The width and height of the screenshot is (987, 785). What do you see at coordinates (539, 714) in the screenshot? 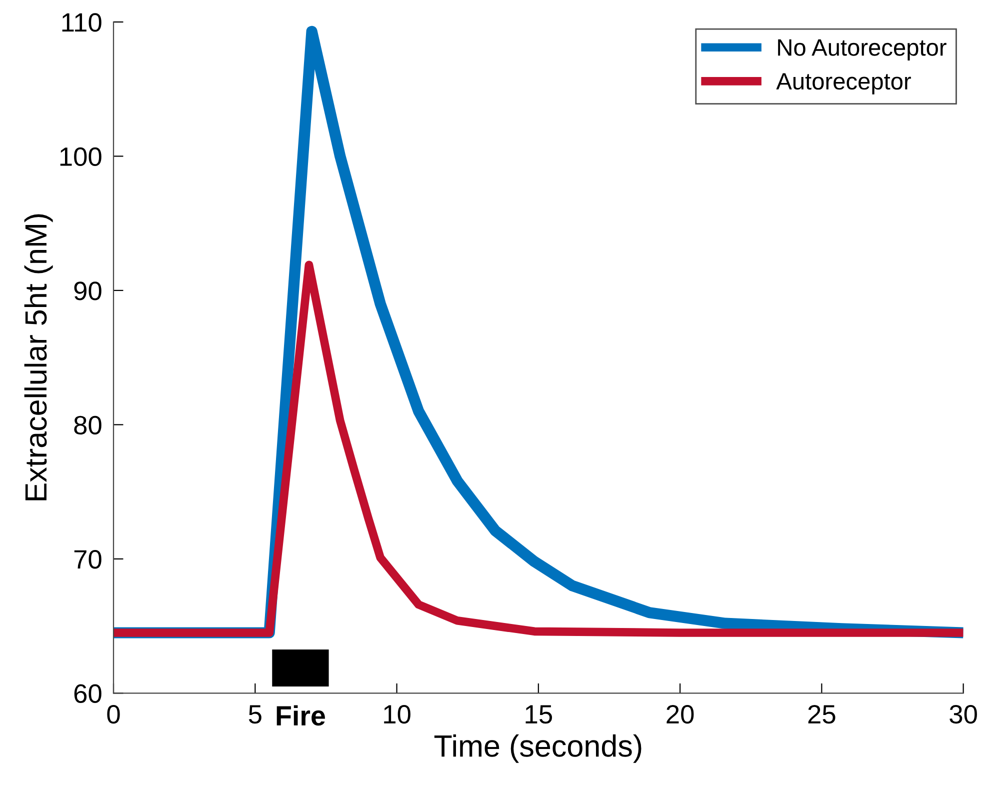
I see `x-tick-label: 15` at bounding box center [539, 714].